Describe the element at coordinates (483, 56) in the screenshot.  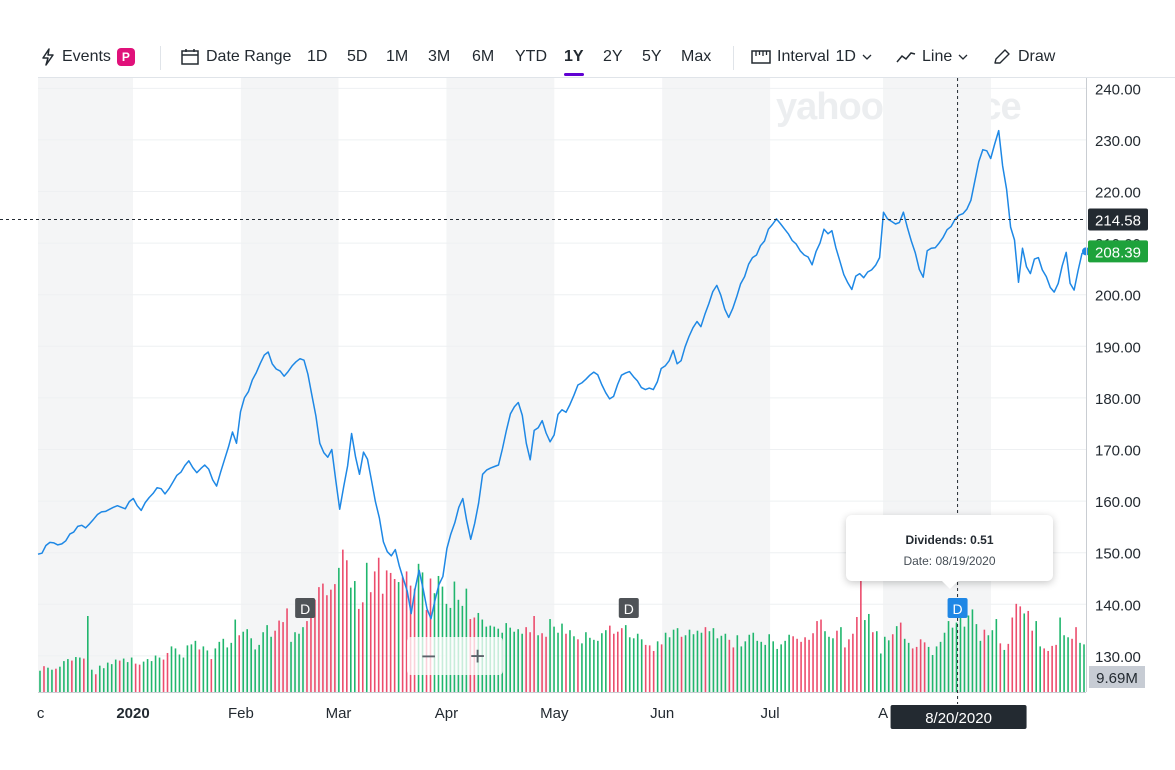
I see `range-6m: 6M` at that location.